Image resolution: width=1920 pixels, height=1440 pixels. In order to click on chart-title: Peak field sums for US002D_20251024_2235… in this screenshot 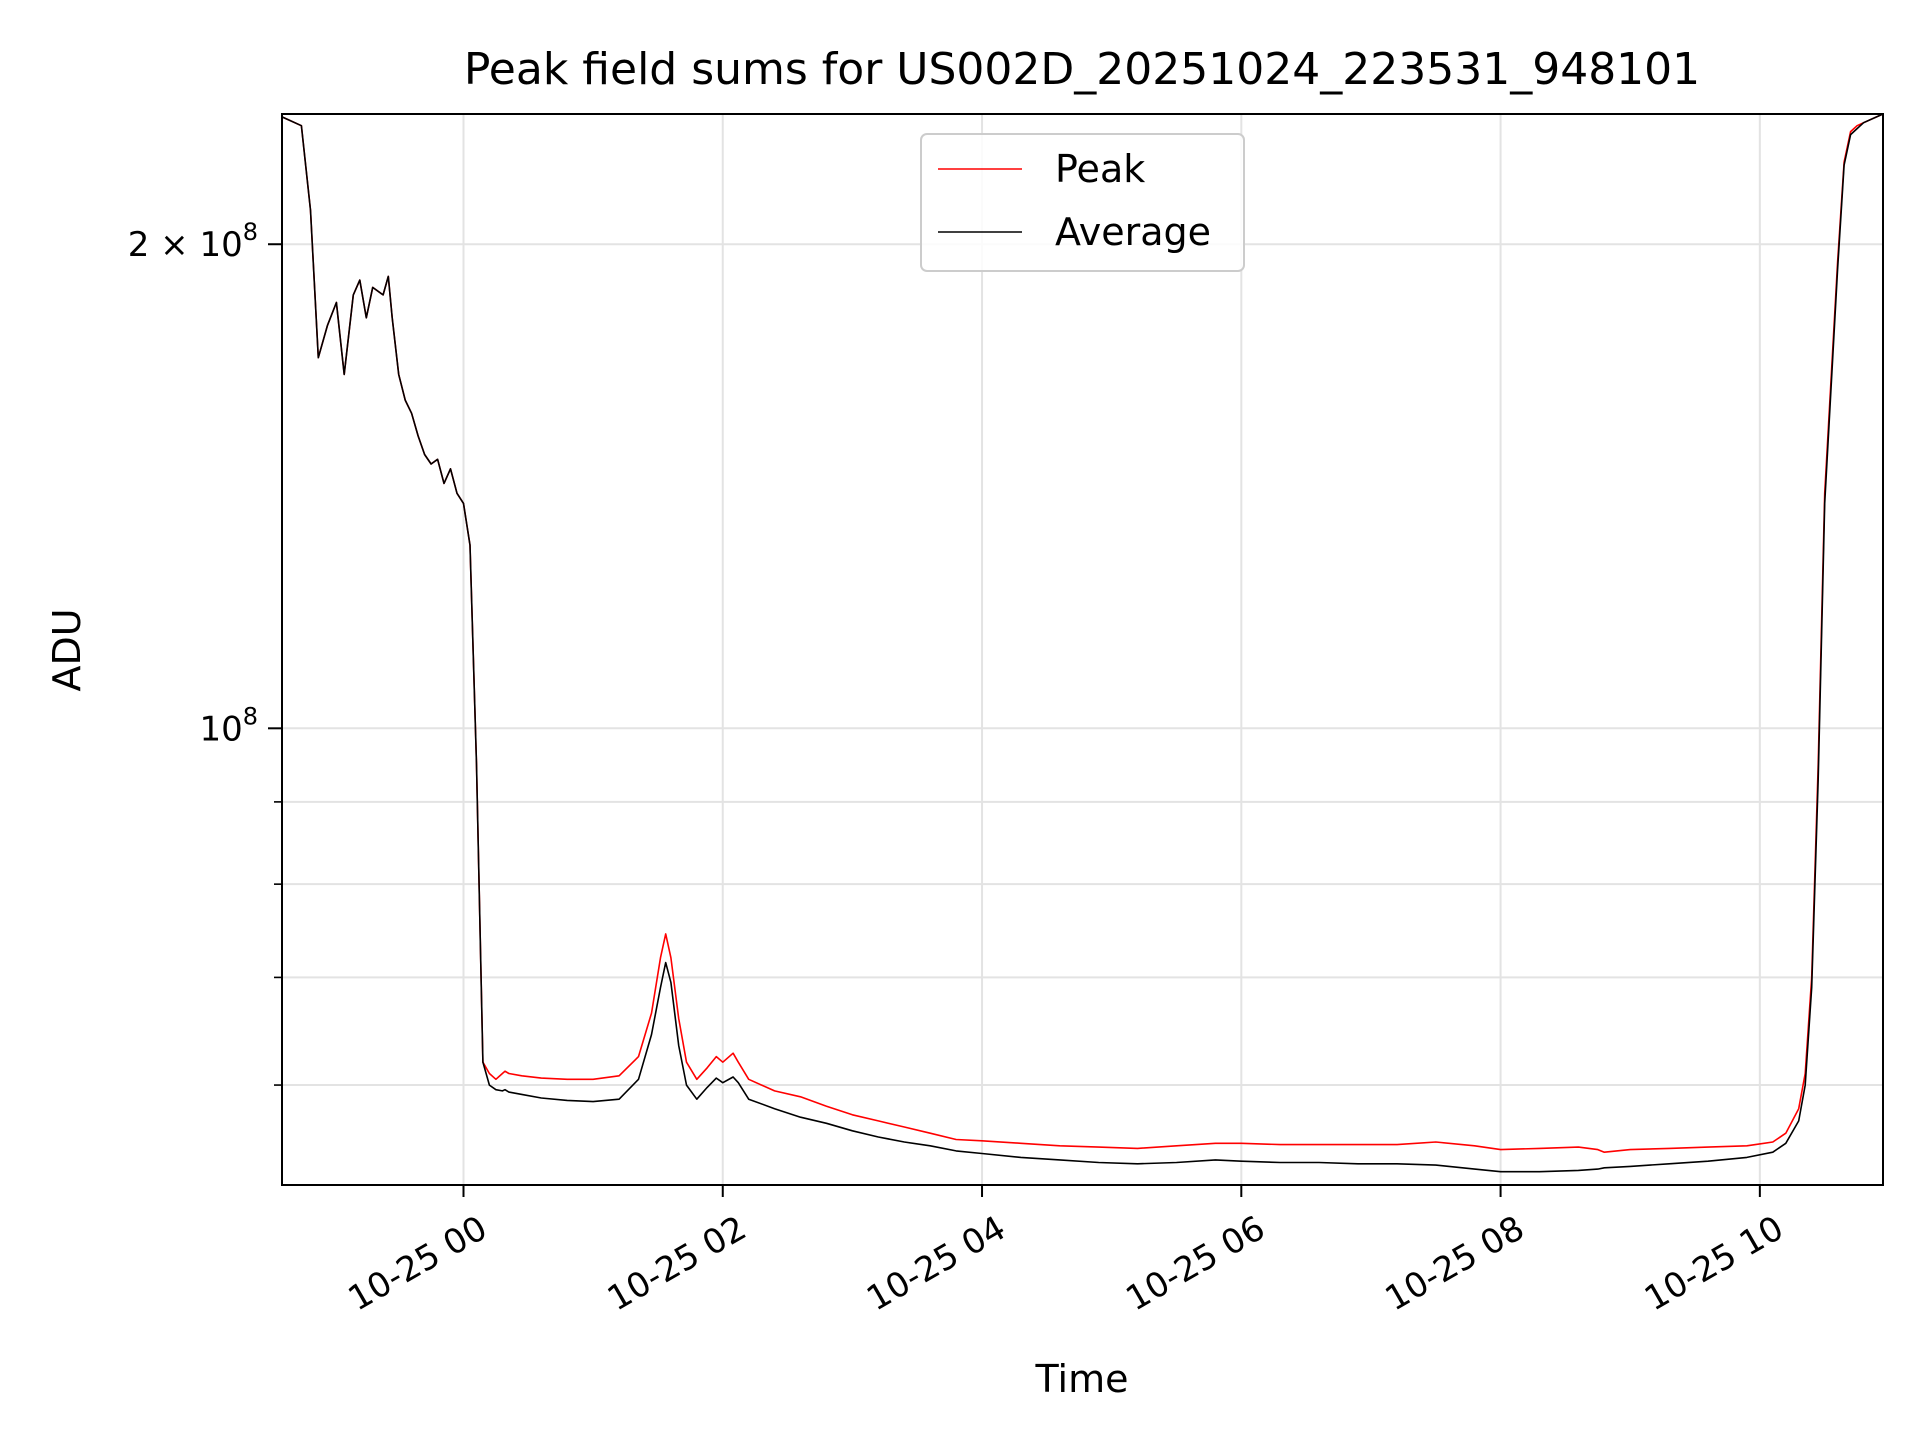, I will do `click(1082, 69)`.